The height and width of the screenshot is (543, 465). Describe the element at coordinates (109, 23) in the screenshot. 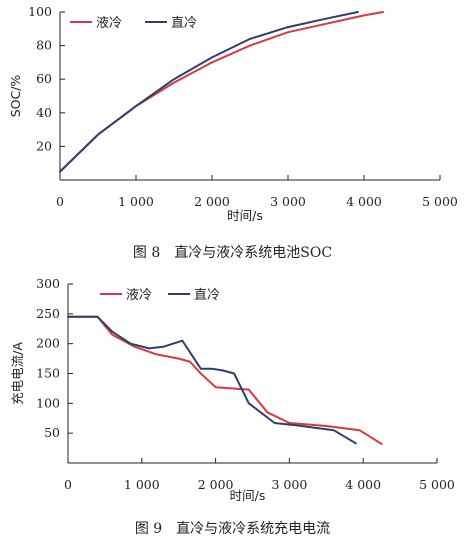

I see `soc-legend-label-liquid: 液冷` at that location.